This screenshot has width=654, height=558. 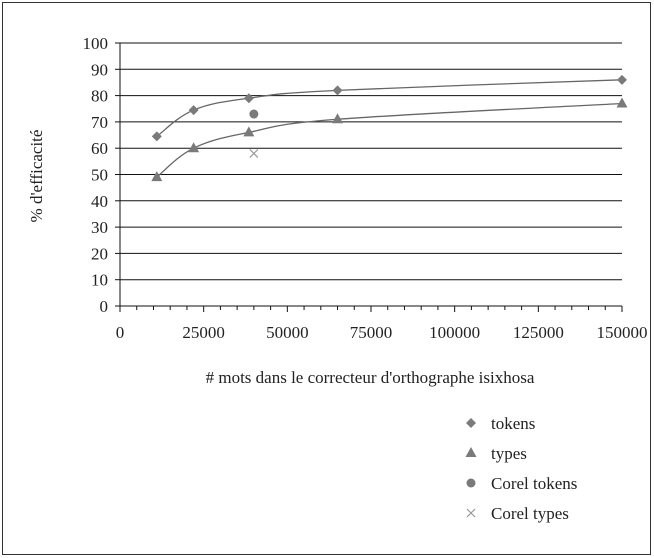 I want to click on series-line-tokens, so click(x=389, y=108).